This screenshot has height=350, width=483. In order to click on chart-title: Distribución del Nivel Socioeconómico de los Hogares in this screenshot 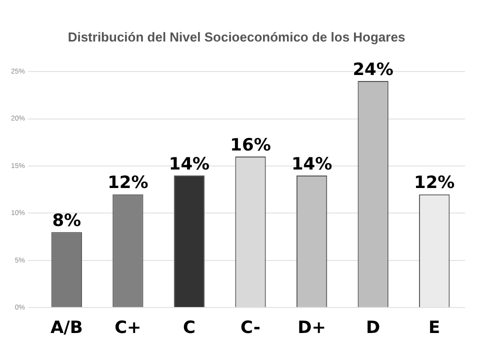, I will do `click(237, 36)`.